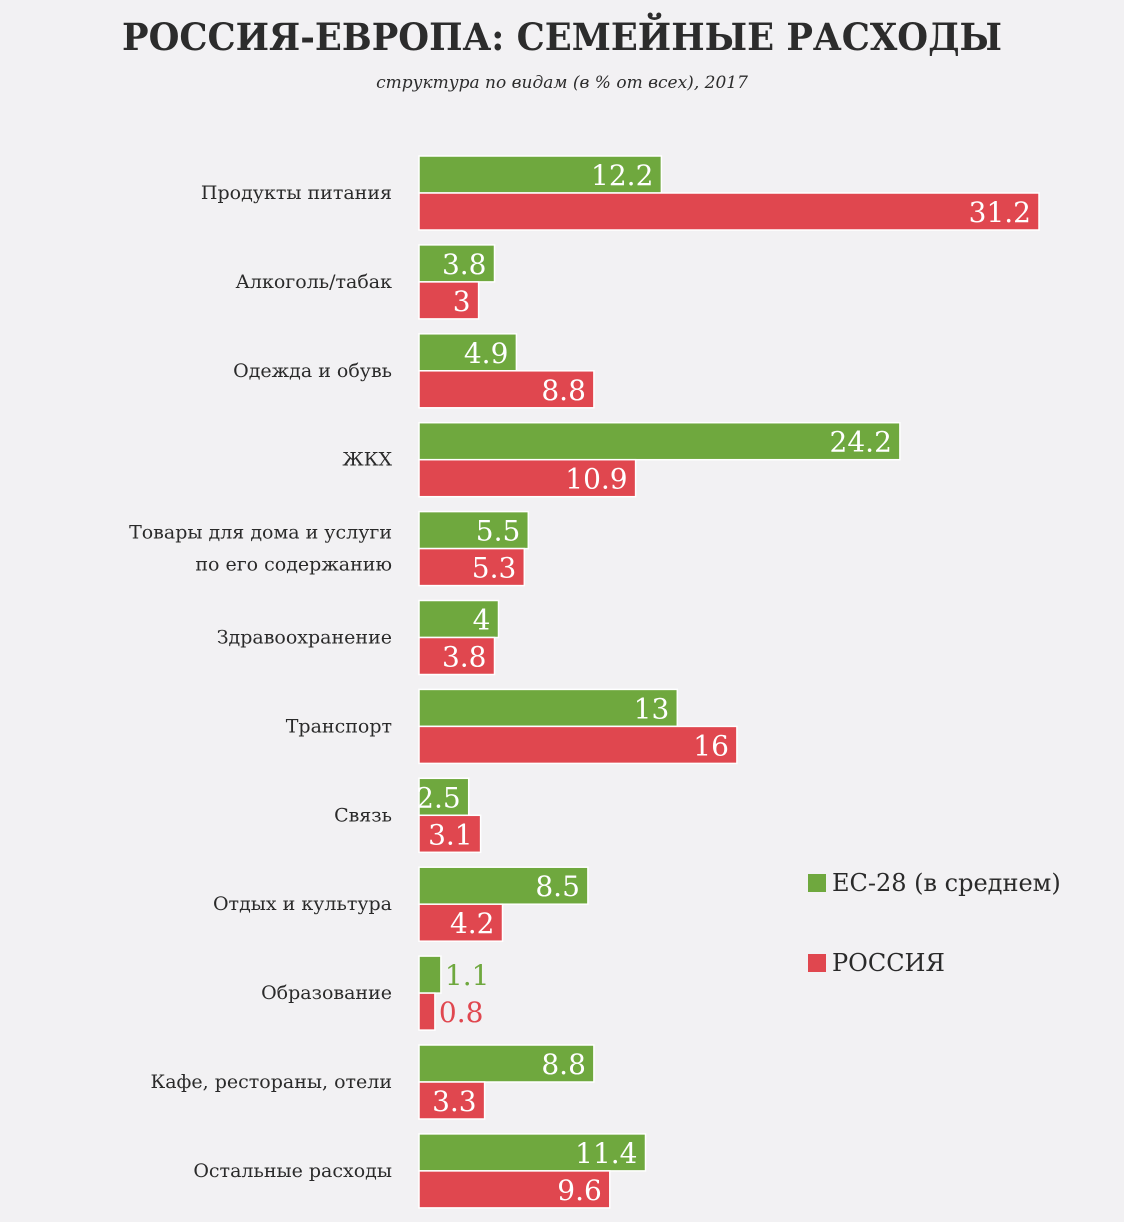 The width and height of the screenshot is (1124, 1222). Describe the element at coordinates (579, 1190) in the screenshot. I see `value-label: 9.6` at that location.